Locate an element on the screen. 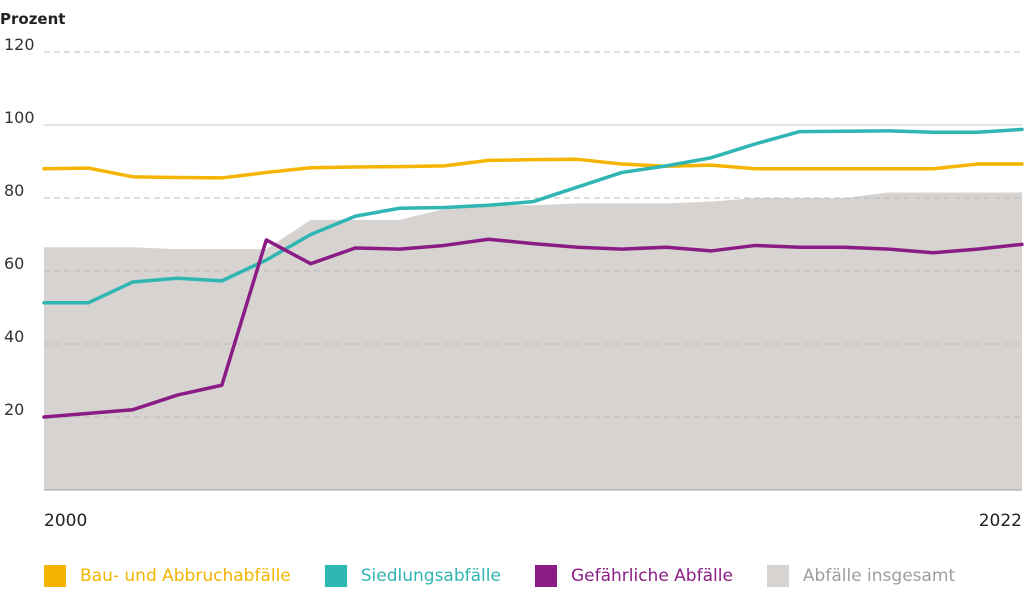 The height and width of the screenshot is (600, 1024). x-tick-label: 2022 is located at coordinates (1000, 521).